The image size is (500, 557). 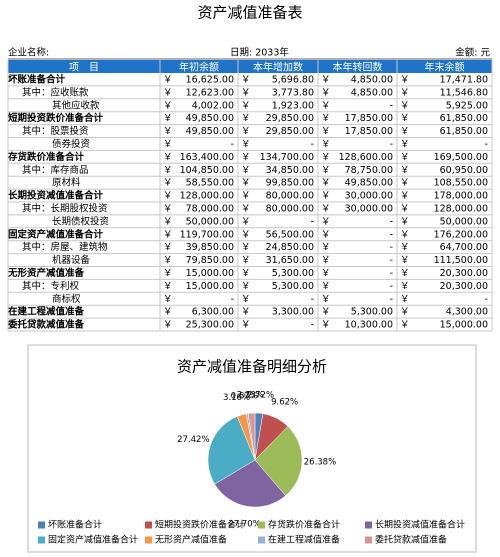 What do you see at coordinates (284, 403) in the screenshot?
I see `slice-label: 9.62%` at bounding box center [284, 403].